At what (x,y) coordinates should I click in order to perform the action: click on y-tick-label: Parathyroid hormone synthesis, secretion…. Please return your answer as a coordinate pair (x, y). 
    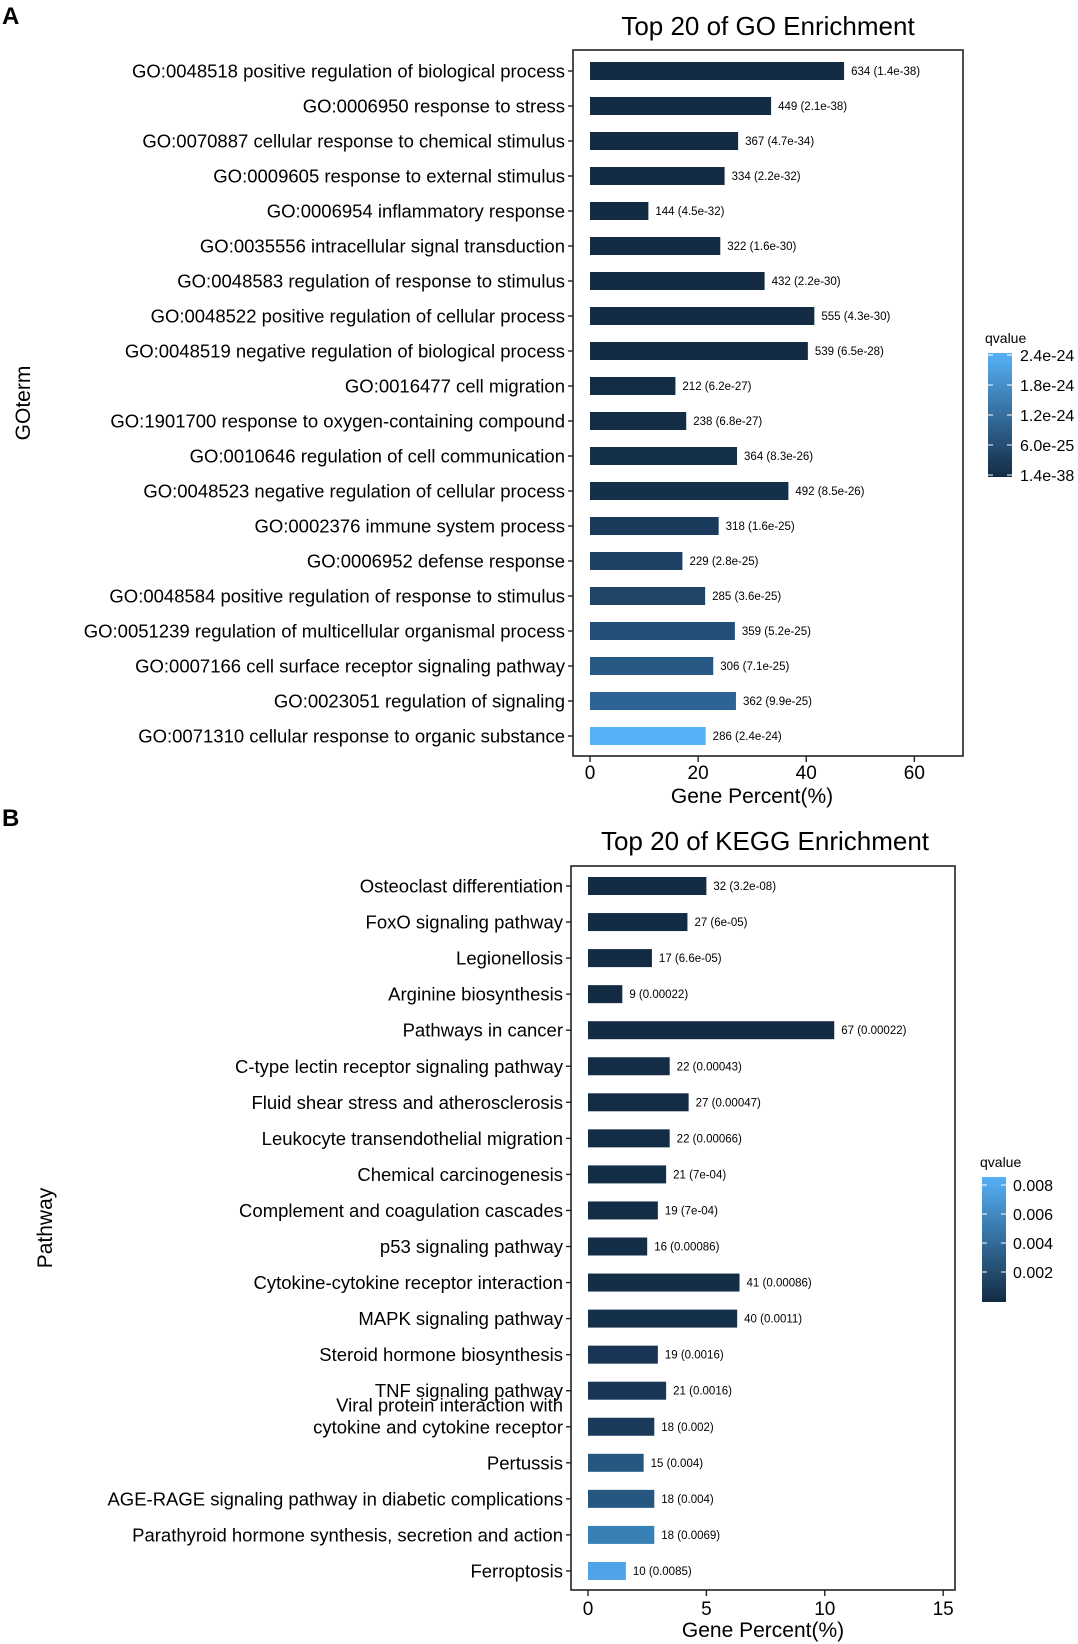
    Looking at the image, I should click on (347, 1534).